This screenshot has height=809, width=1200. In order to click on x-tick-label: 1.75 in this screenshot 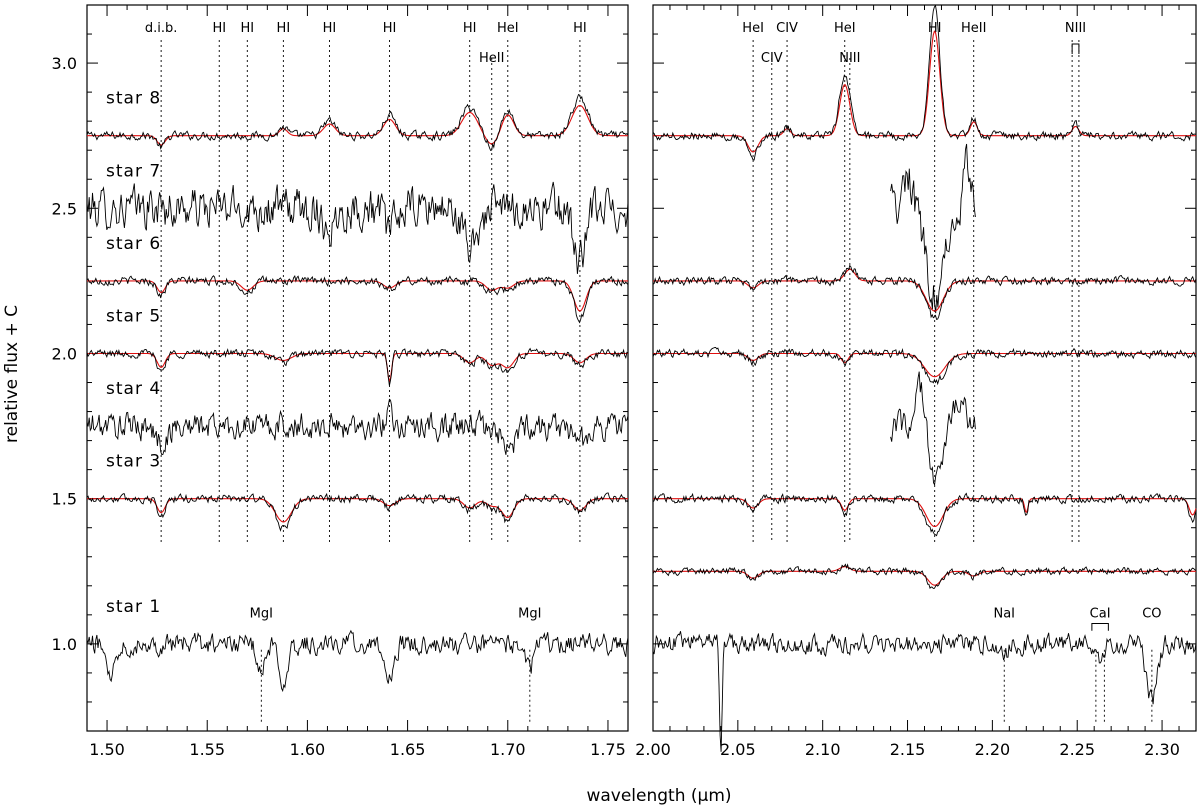, I will do `click(608, 749)`.